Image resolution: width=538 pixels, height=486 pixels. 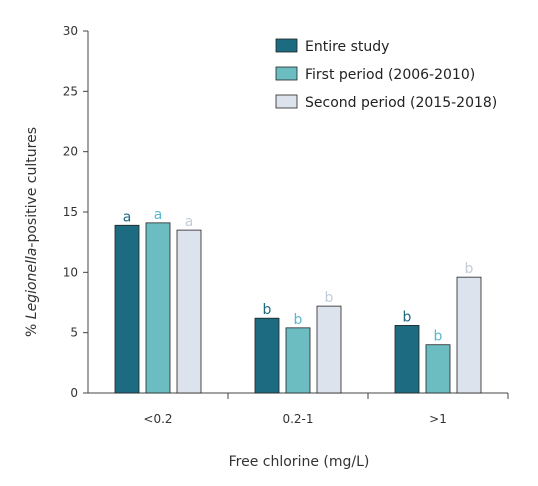 I want to click on y-tick-label: 0, so click(x=74, y=393).